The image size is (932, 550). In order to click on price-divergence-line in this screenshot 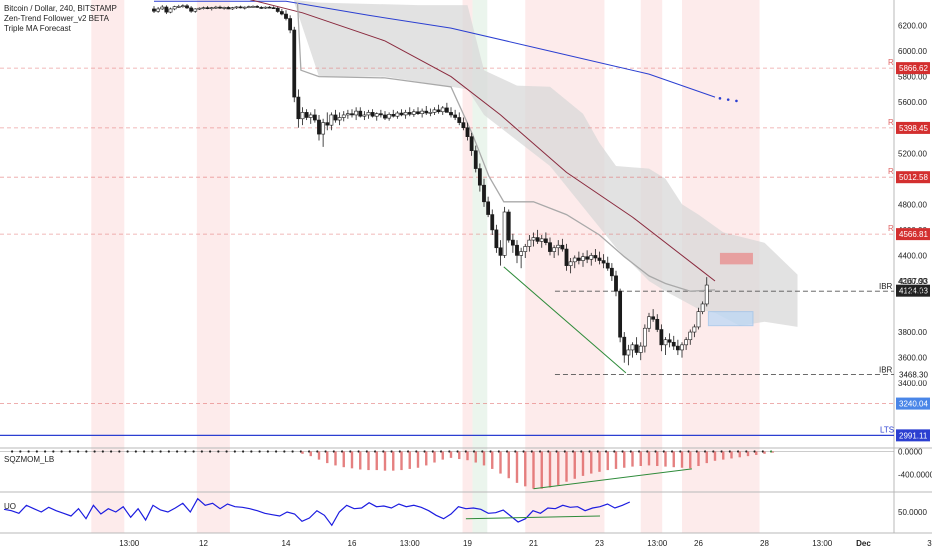, I will do `click(565, 320)`.